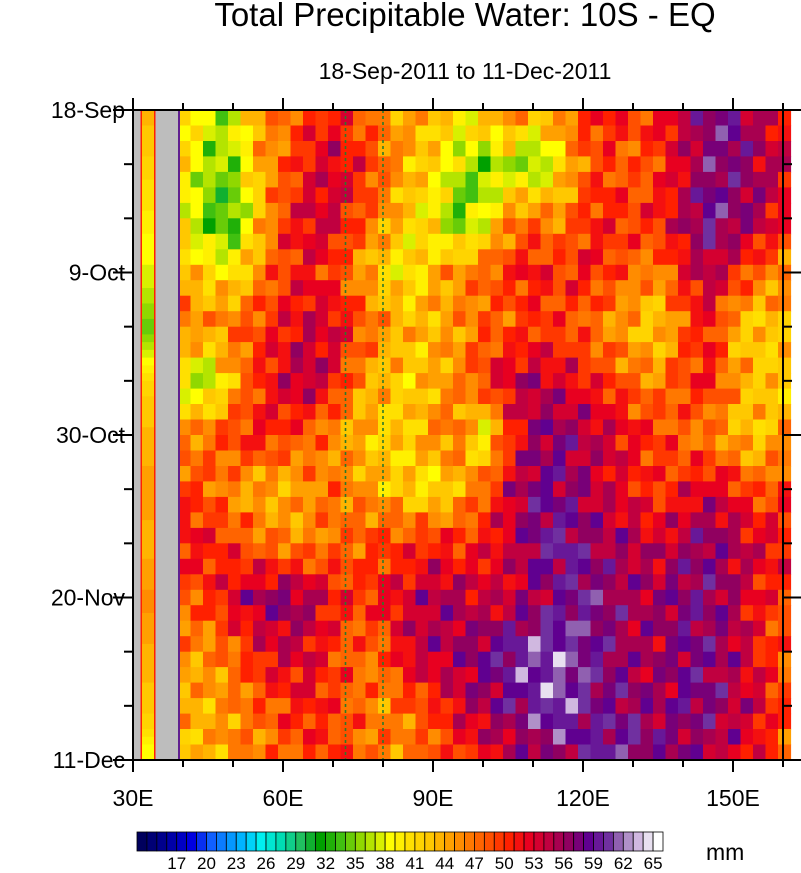  I want to click on strip-edge, so click(141, 435).